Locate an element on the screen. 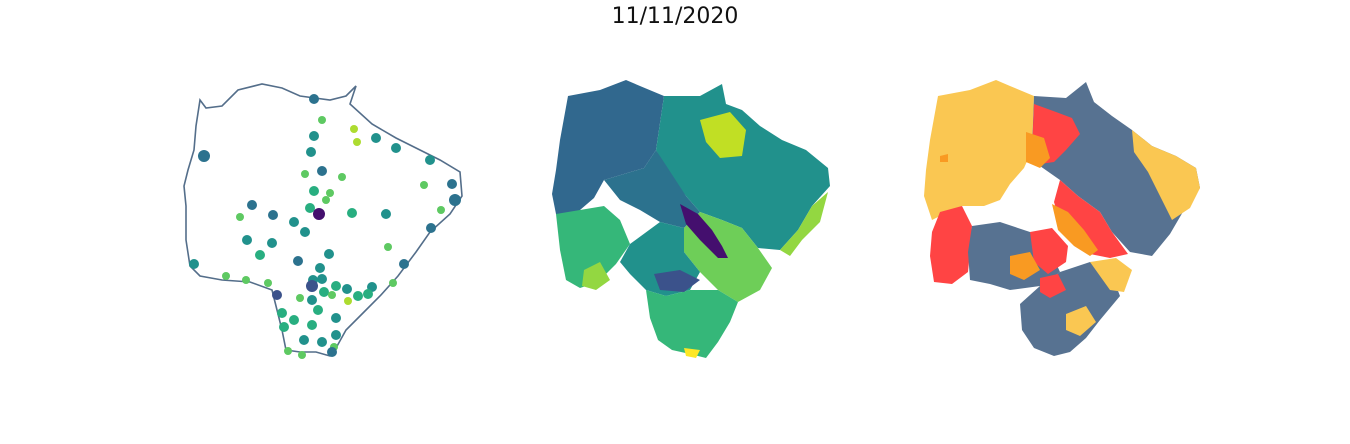 The image size is (1350, 444). choropleth-layer is located at coordinates (691, 219).